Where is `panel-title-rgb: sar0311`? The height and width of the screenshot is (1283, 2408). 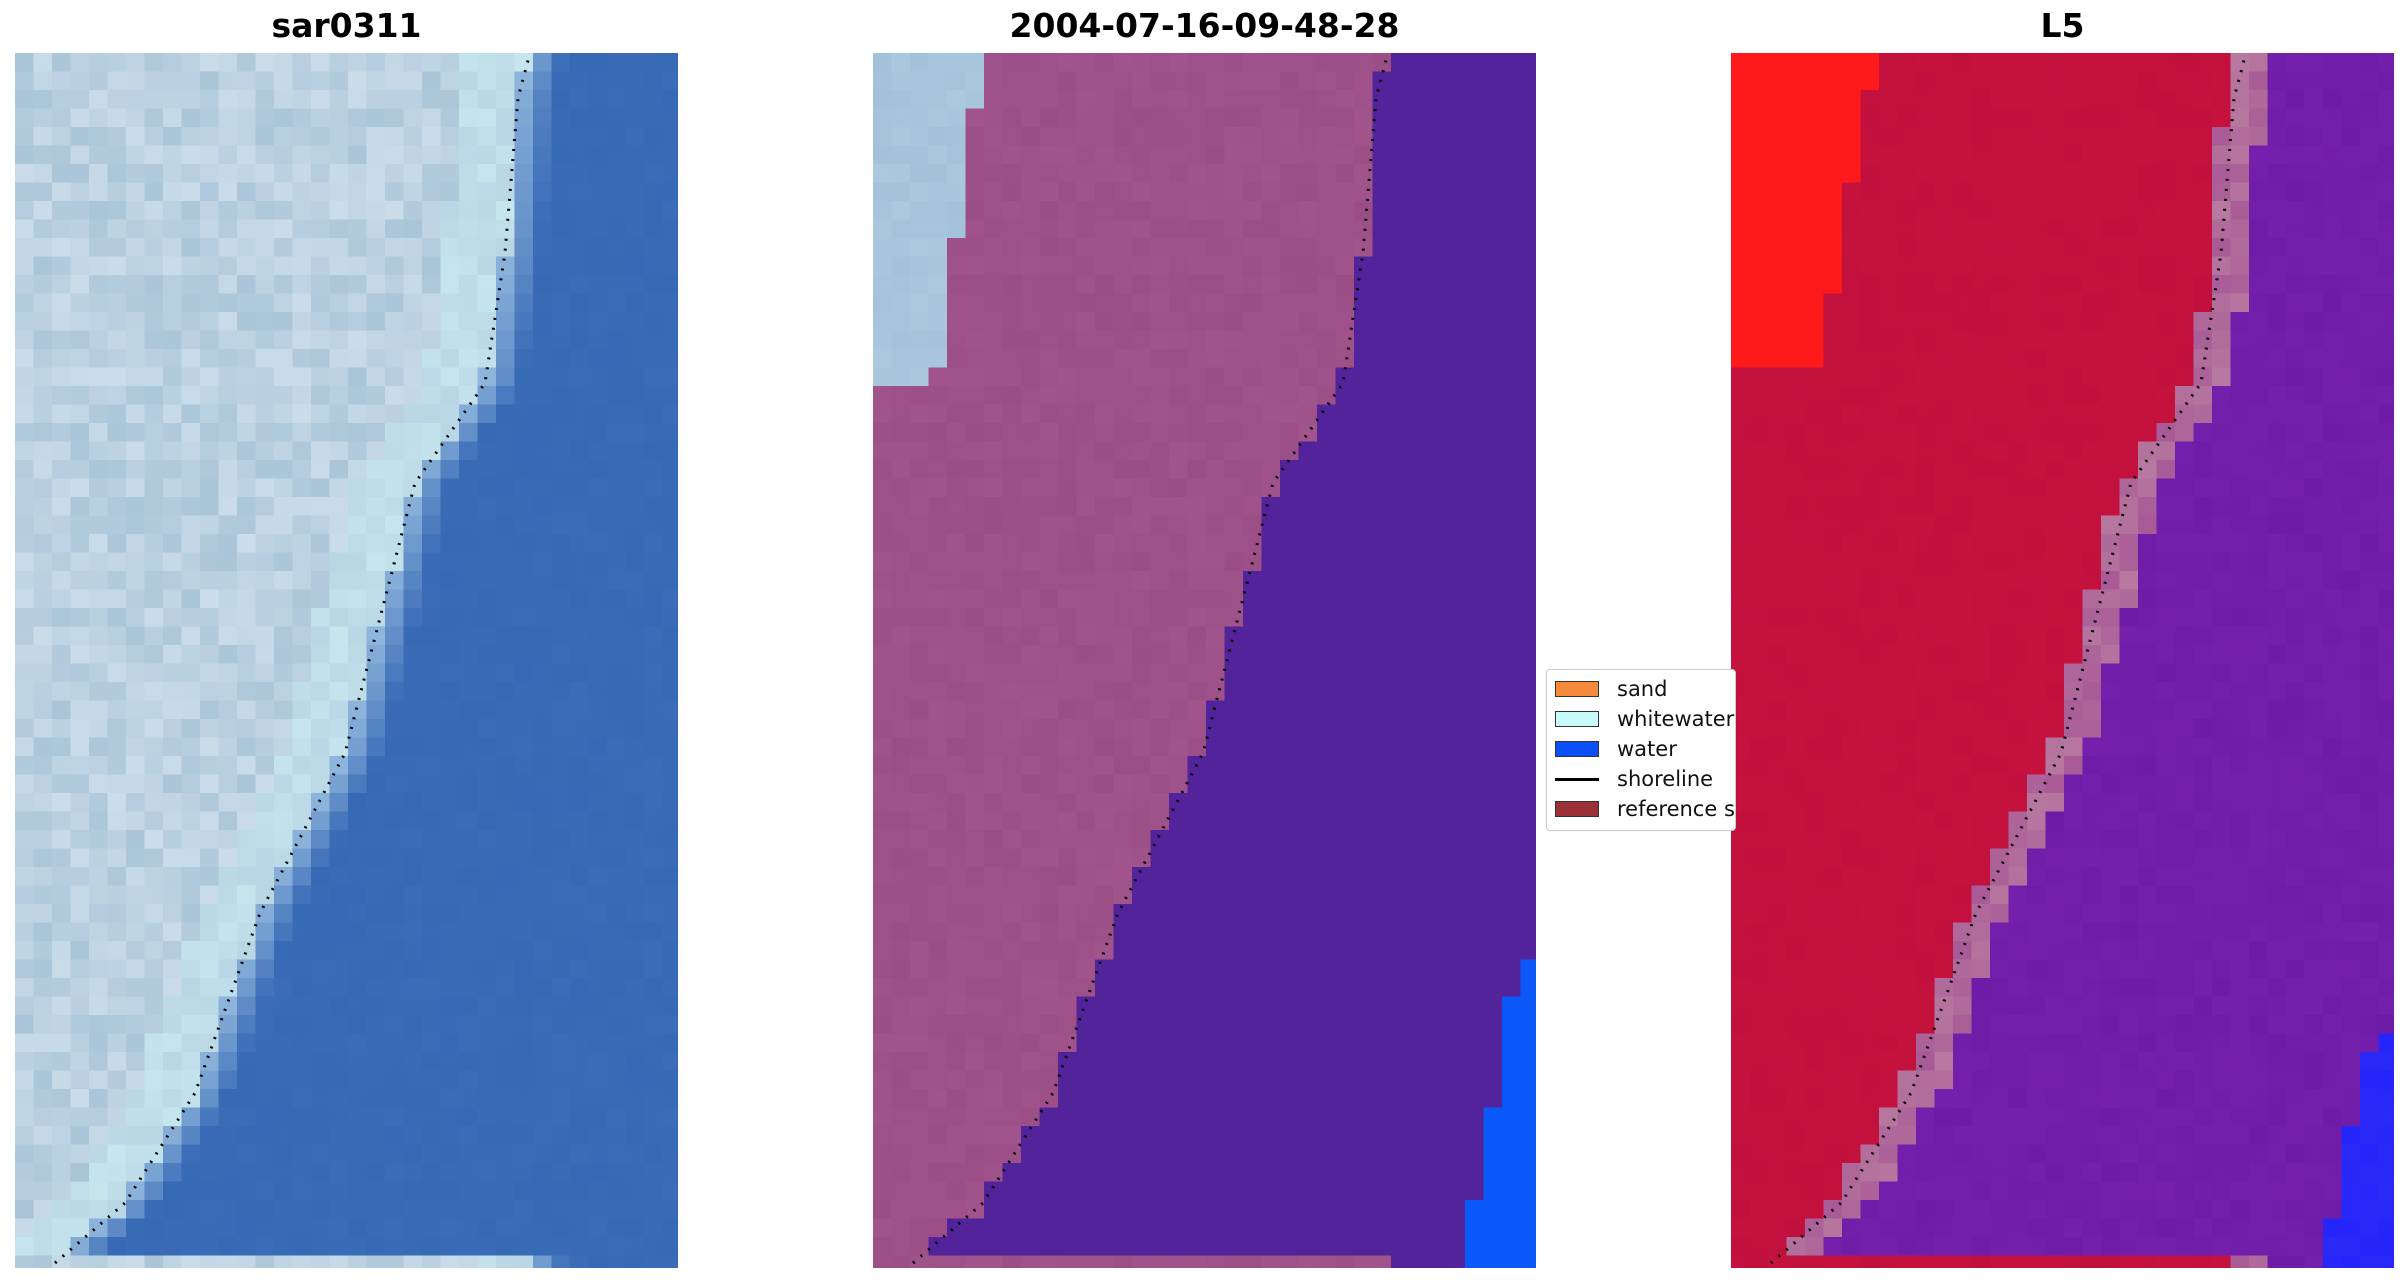 panel-title-rgb: sar0311 is located at coordinates (346, 25).